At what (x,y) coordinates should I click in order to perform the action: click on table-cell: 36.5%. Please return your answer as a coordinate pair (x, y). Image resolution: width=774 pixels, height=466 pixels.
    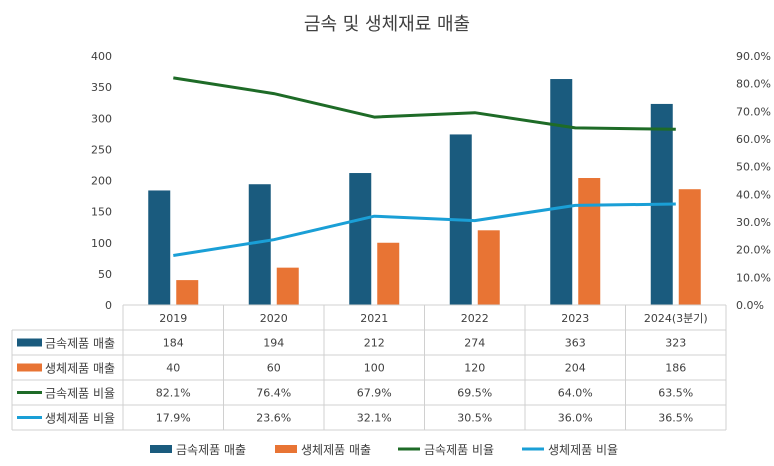
    Looking at the image, I should click on (675, 418).